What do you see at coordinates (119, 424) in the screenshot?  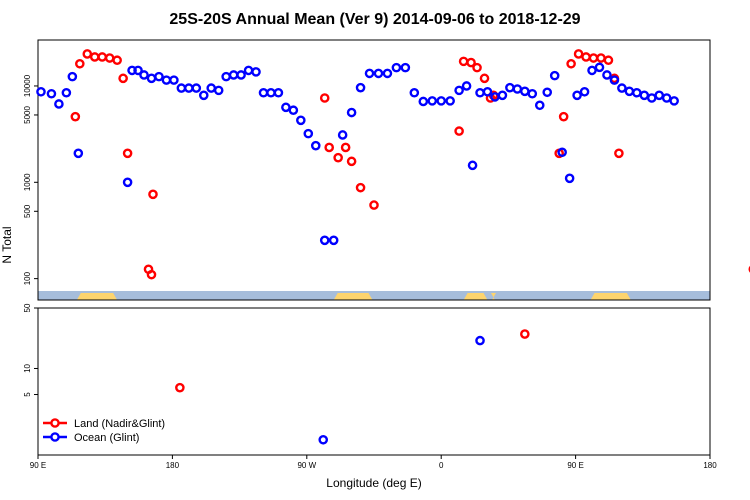 I see `legend-label: Land (Nadir&Glint)` at bounding box center [119, 424].